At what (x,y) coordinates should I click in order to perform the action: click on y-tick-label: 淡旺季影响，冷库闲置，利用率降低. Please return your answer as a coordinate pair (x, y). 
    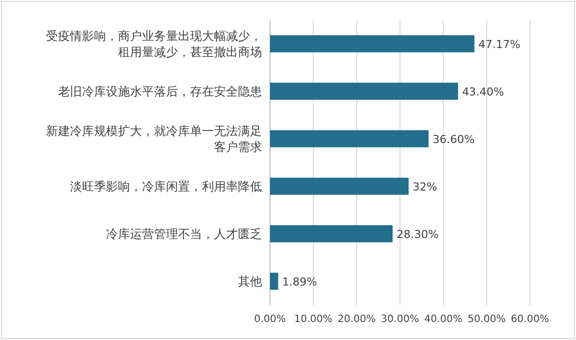
    Looking at the image, I should click on (166, 186).